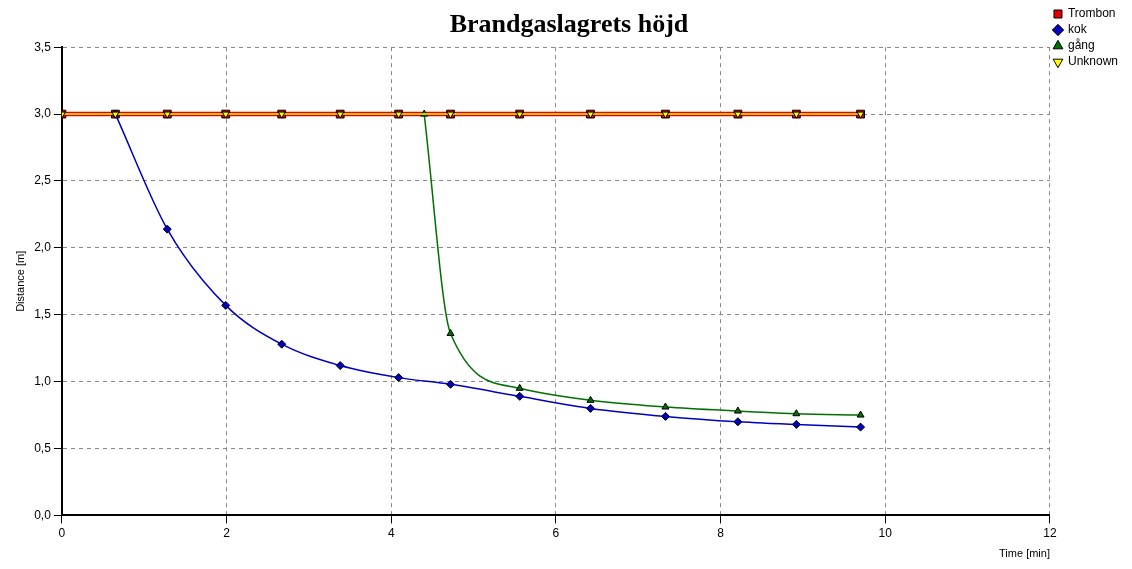 The width and height of the screenshot is (1132, 569). What do you see at coordinates (43, 247) in the screenshot?
I see `y-tick-label: 2,0` at bounding box center [43, 247].